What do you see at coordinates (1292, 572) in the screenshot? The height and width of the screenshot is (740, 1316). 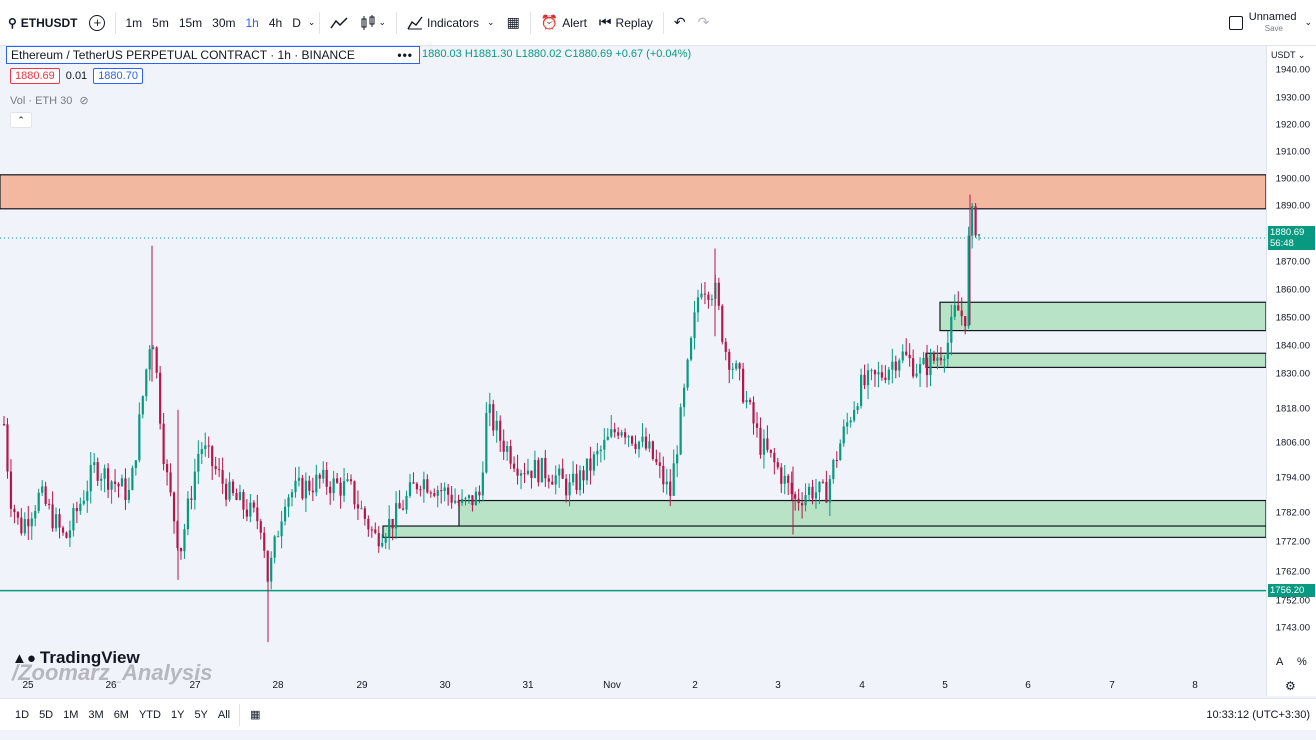 I see `price-tick: 1762.00` at bounding box center [1292, 572].